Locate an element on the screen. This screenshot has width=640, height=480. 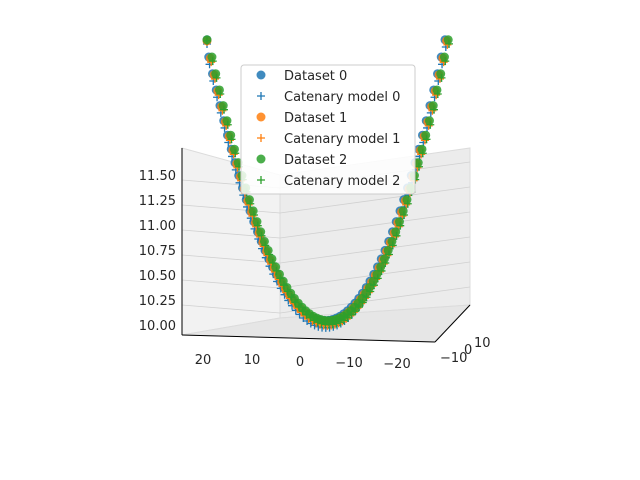
x-tick-label: 10 is located at coordinates (252, 360).